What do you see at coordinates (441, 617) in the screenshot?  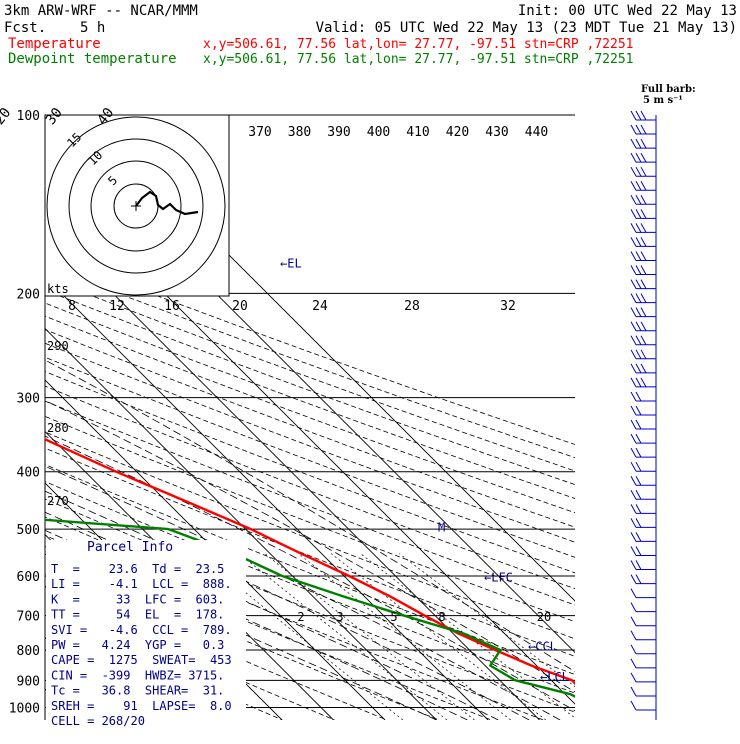 I see `mixing-ratio-label: 8` at bounding box center [441, 617].